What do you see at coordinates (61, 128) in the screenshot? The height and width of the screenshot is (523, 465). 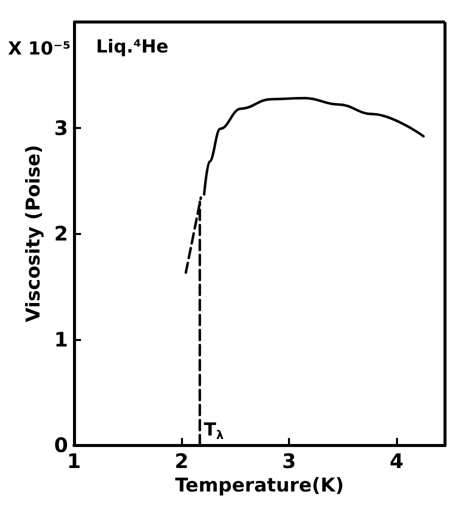 I see `y-tick-label: 3` at bounding box center [61, 128].